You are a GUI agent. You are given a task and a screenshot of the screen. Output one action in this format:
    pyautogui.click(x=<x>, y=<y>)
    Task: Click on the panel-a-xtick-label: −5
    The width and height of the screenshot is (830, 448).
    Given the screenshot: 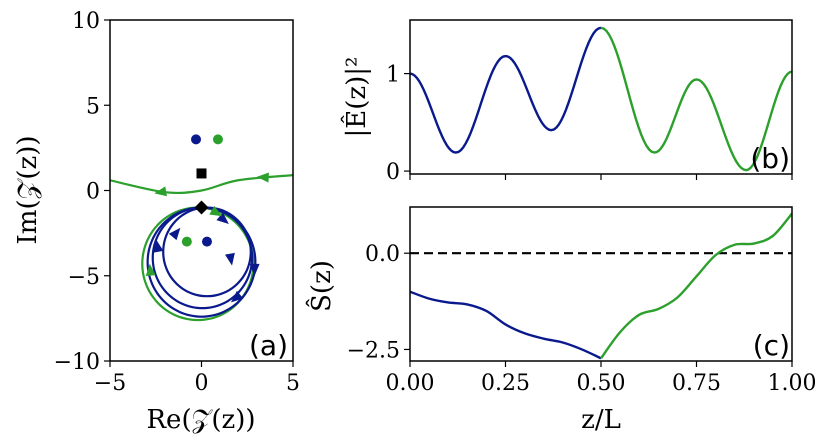 What is the action you would take?
    pyautogui.click(x=110, y=383)
    